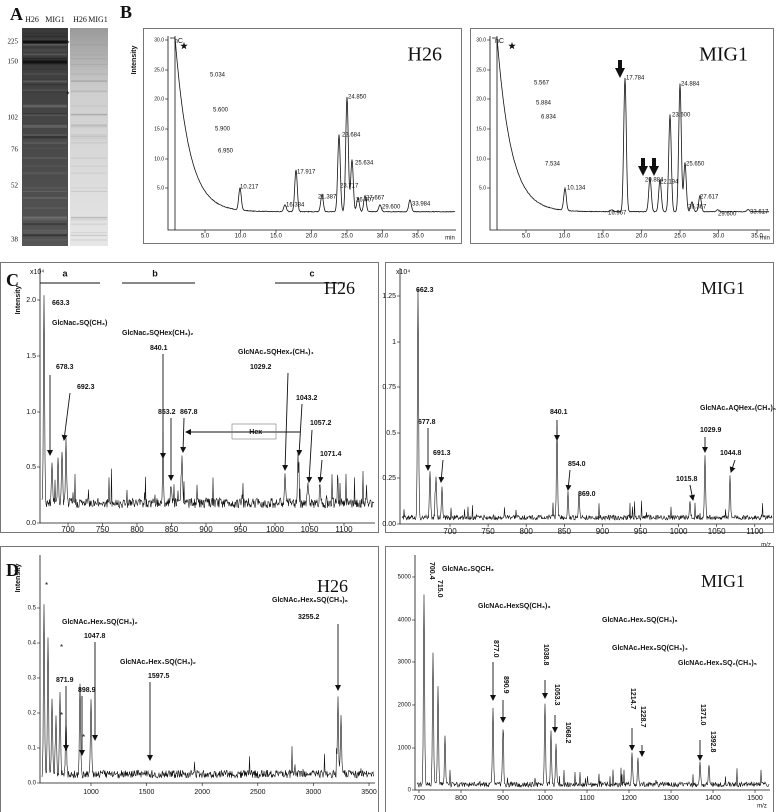 Image resolution: width=778 pixels, height=812 pixels. What do you see at coordinates (258, 792) in the screenshot?
I see `x-tick-label: 2500` at bounding box center [258, 792].